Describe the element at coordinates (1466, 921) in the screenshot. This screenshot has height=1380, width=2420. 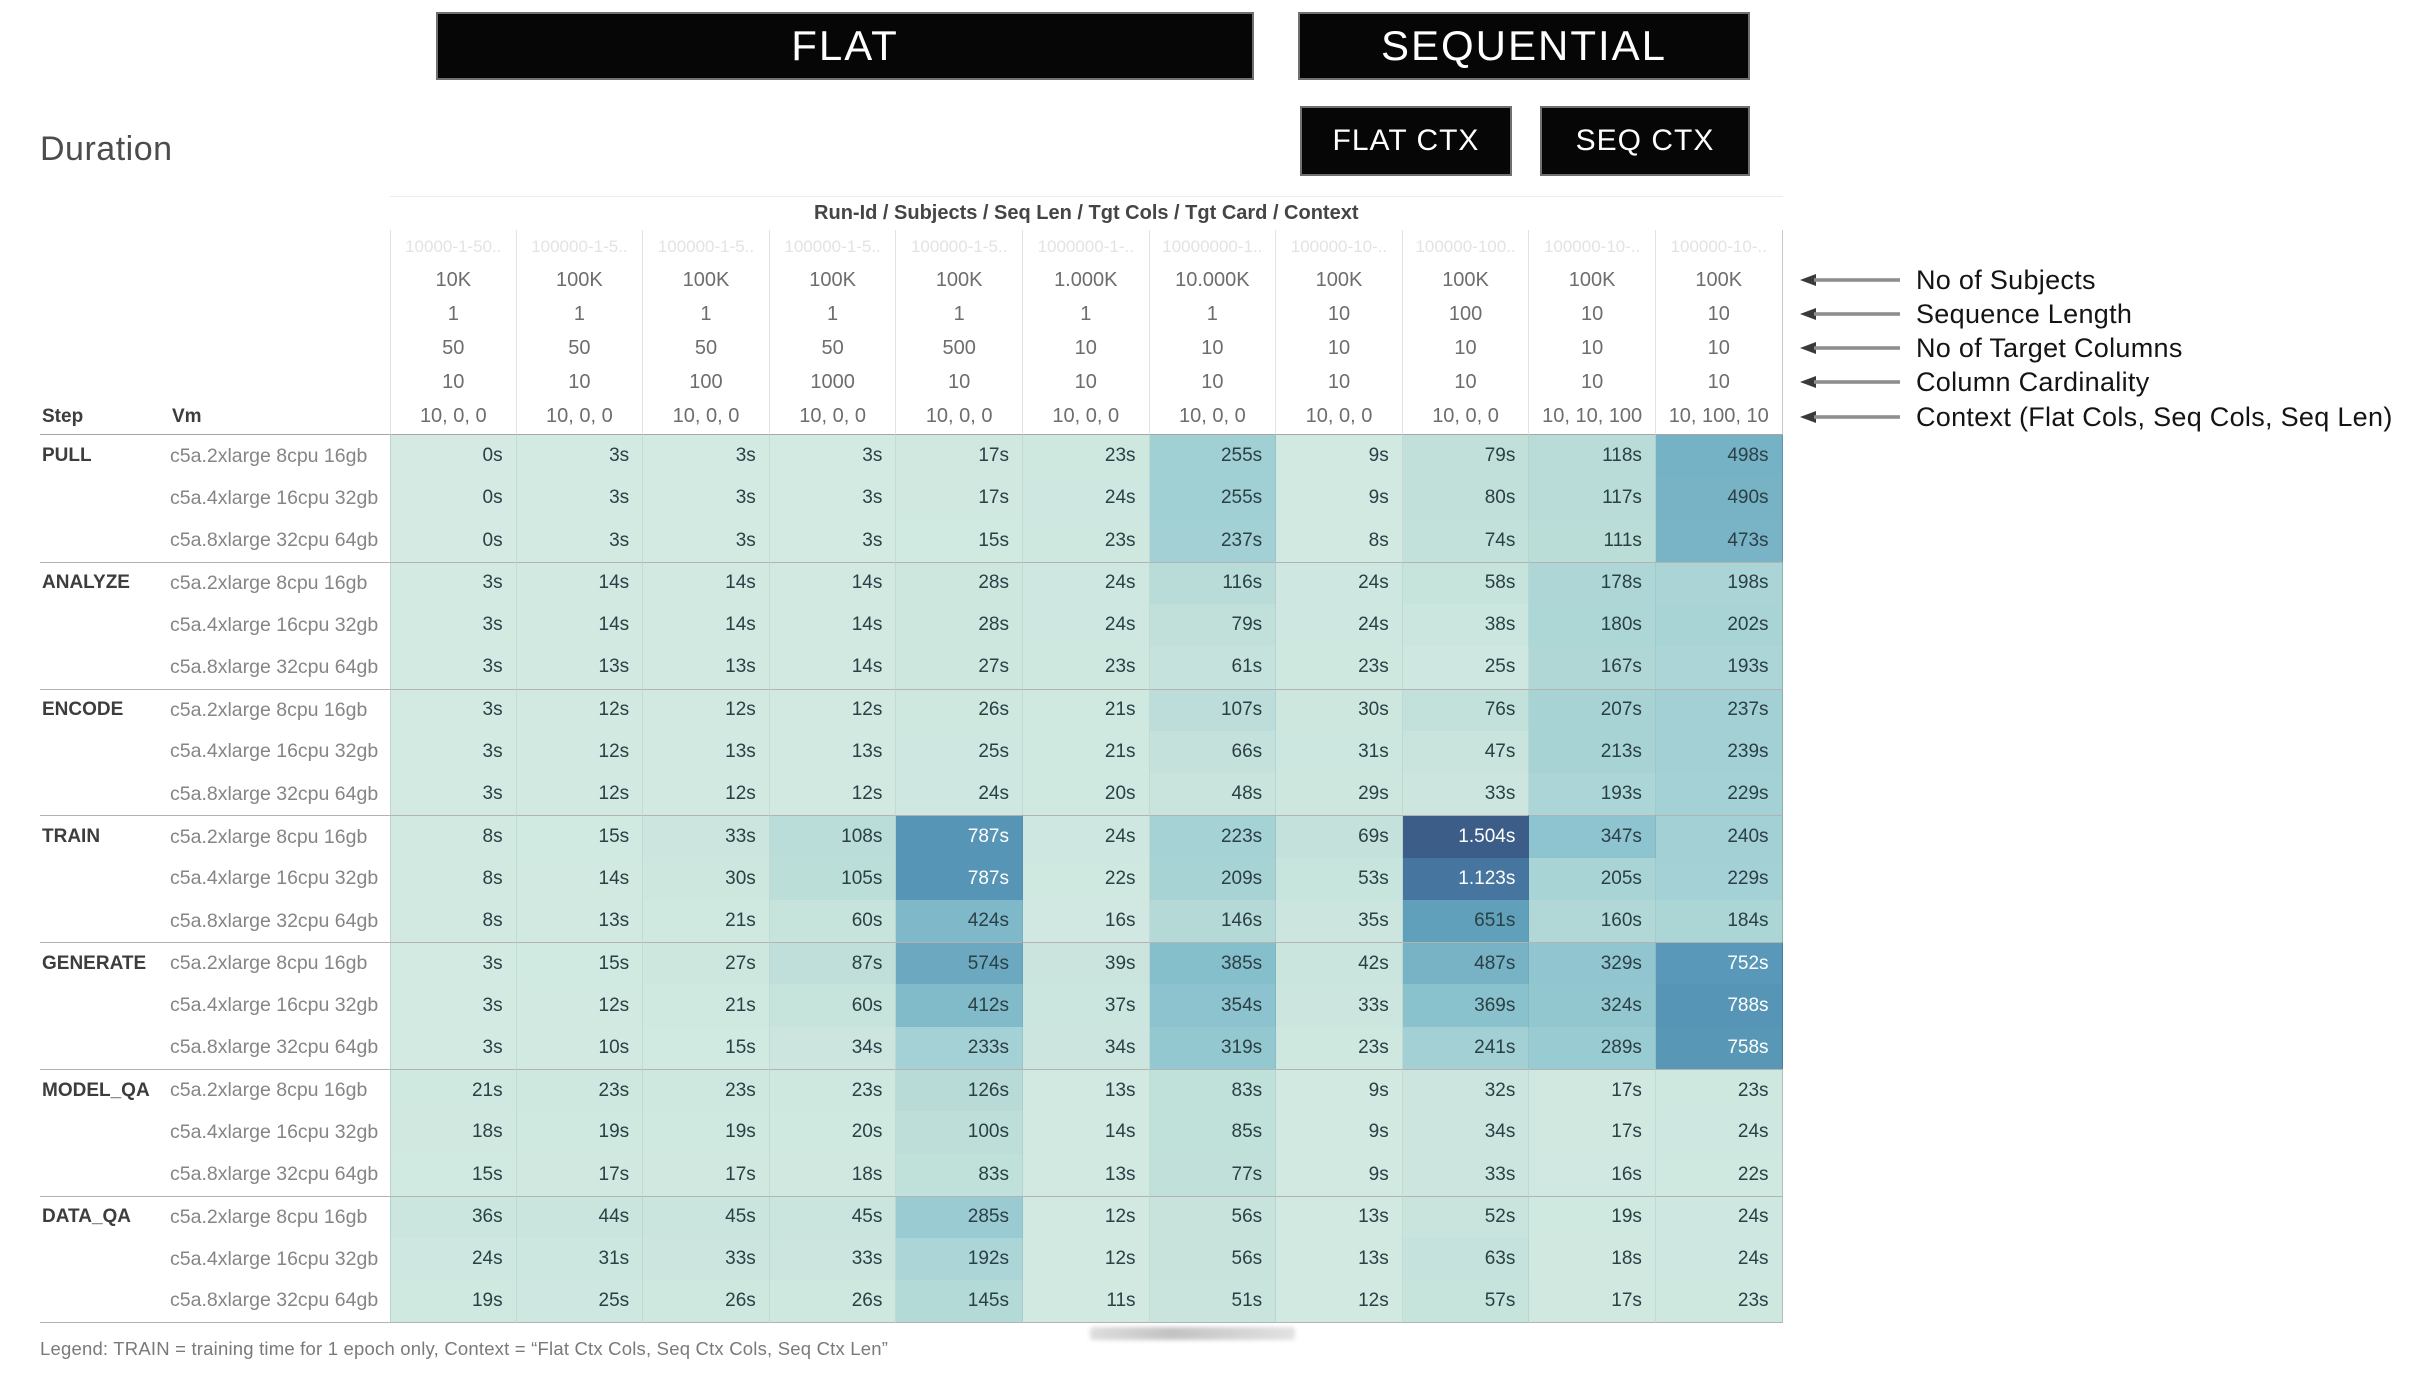
I see `duration-cell: 651s` at that location.